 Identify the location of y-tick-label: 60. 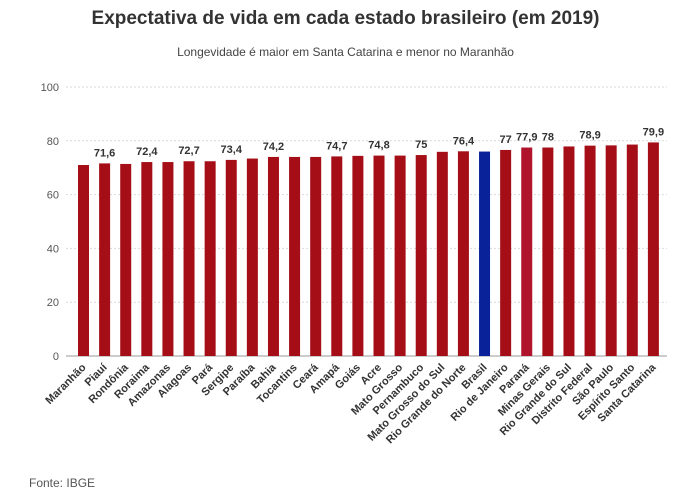
(53, 196).